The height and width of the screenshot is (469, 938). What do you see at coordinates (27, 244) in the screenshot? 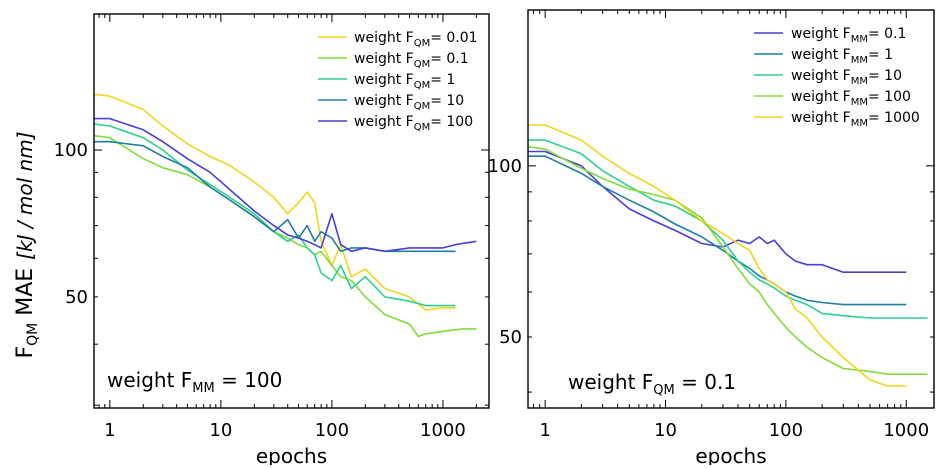
I see `y-axis-label: FQM MAE[kJ / mol nm]` at bounding box center [27, 244].